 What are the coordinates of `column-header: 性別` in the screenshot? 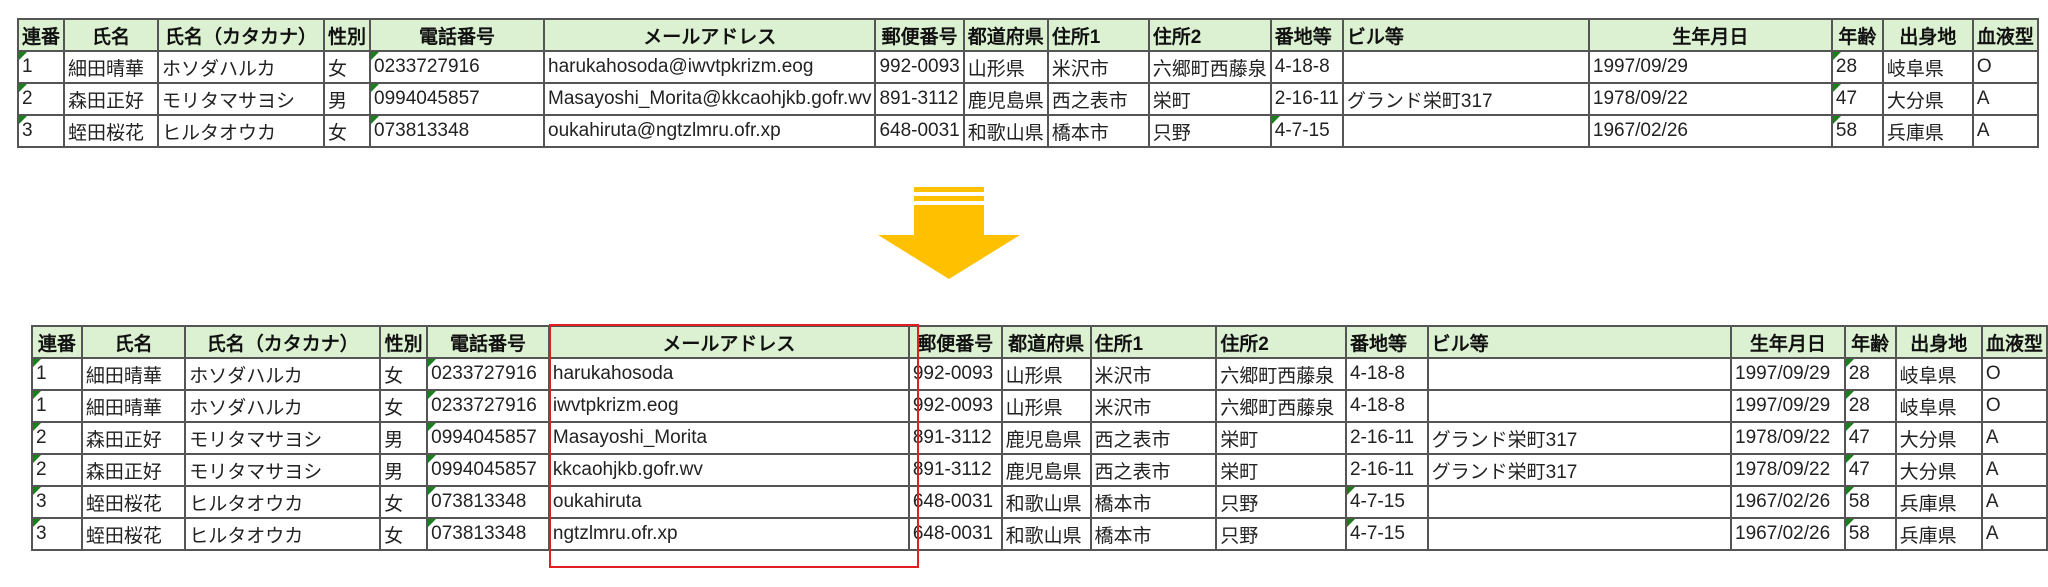 It's located at (404, 342).